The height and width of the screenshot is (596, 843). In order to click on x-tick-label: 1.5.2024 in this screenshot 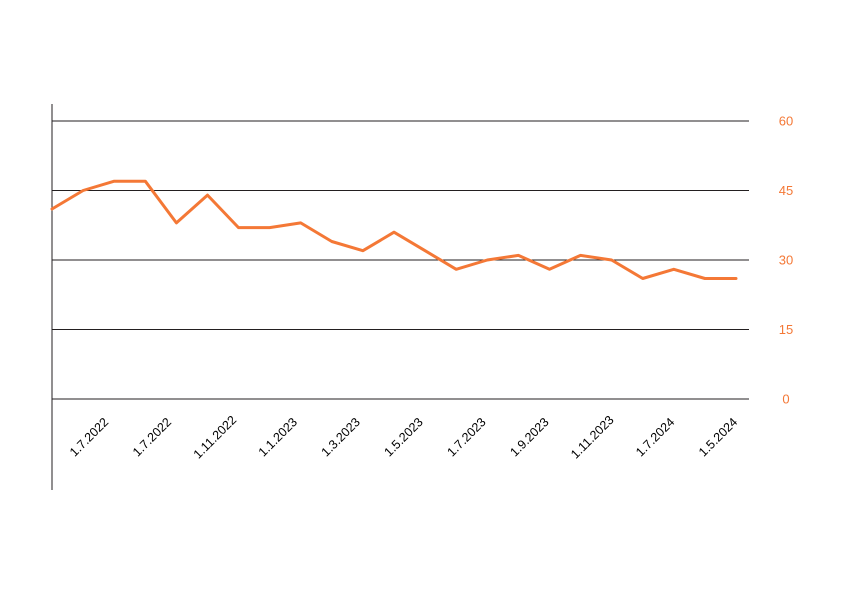, I will do `click(718, 437)`.